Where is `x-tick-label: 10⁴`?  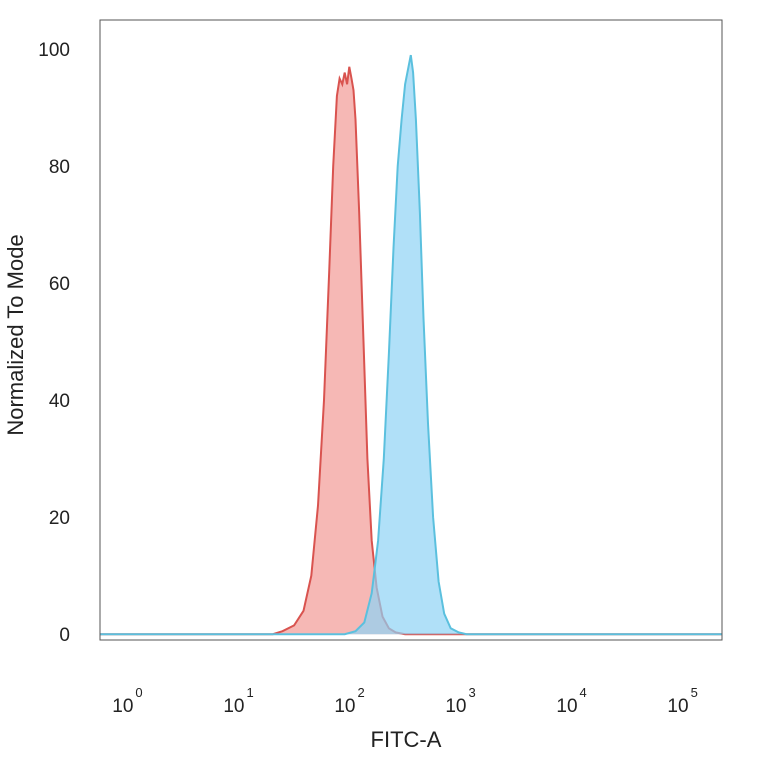 x-tick-label: 10⁴ is located at coordinates (571, 701).